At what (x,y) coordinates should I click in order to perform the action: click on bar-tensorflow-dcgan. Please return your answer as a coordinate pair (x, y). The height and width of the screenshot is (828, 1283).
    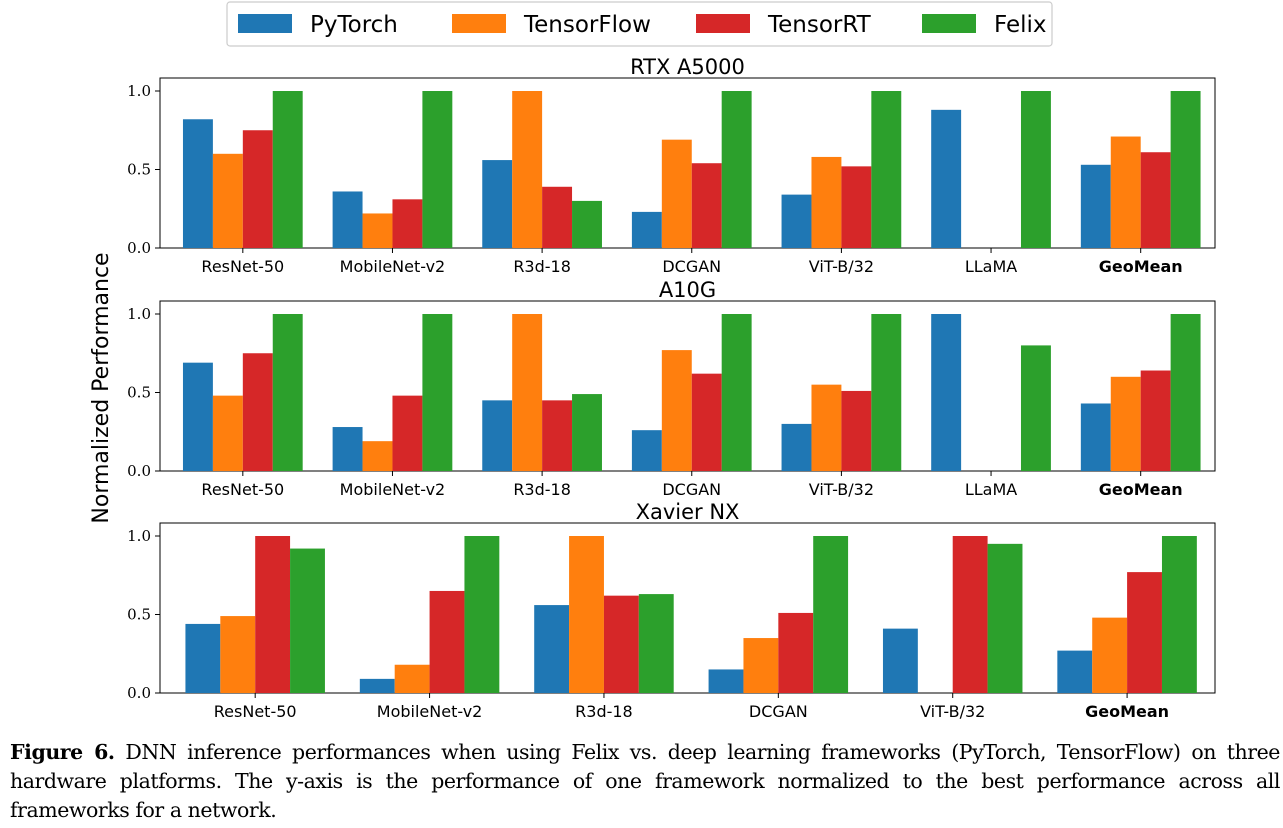
    Looking at the image, I should click on (676, 193).